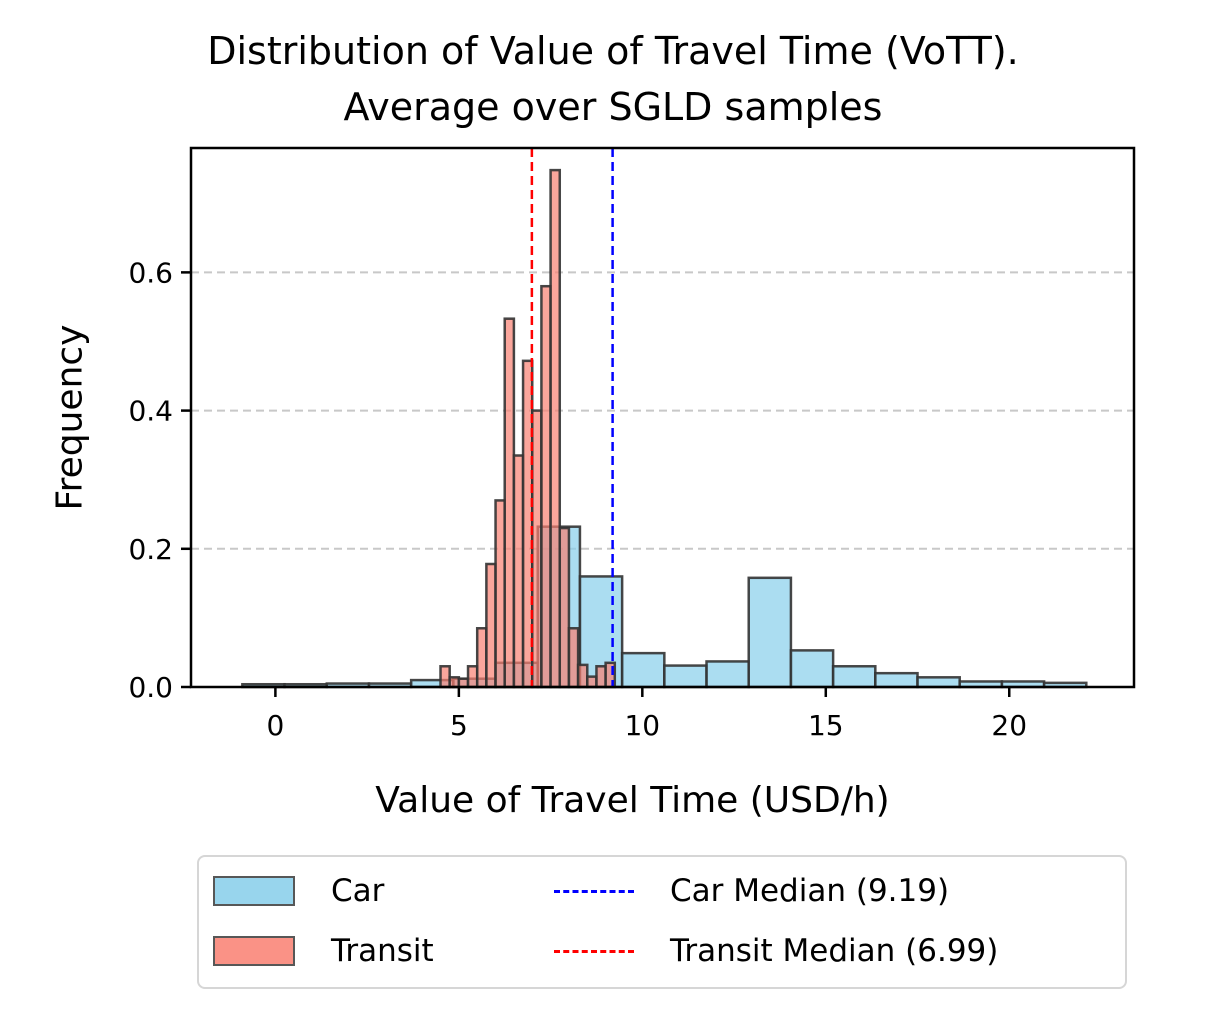 Image resolution: width=1226 pixels, height=1020 pixels. I want to click on legend-item-car: Car, so click(298, 891).